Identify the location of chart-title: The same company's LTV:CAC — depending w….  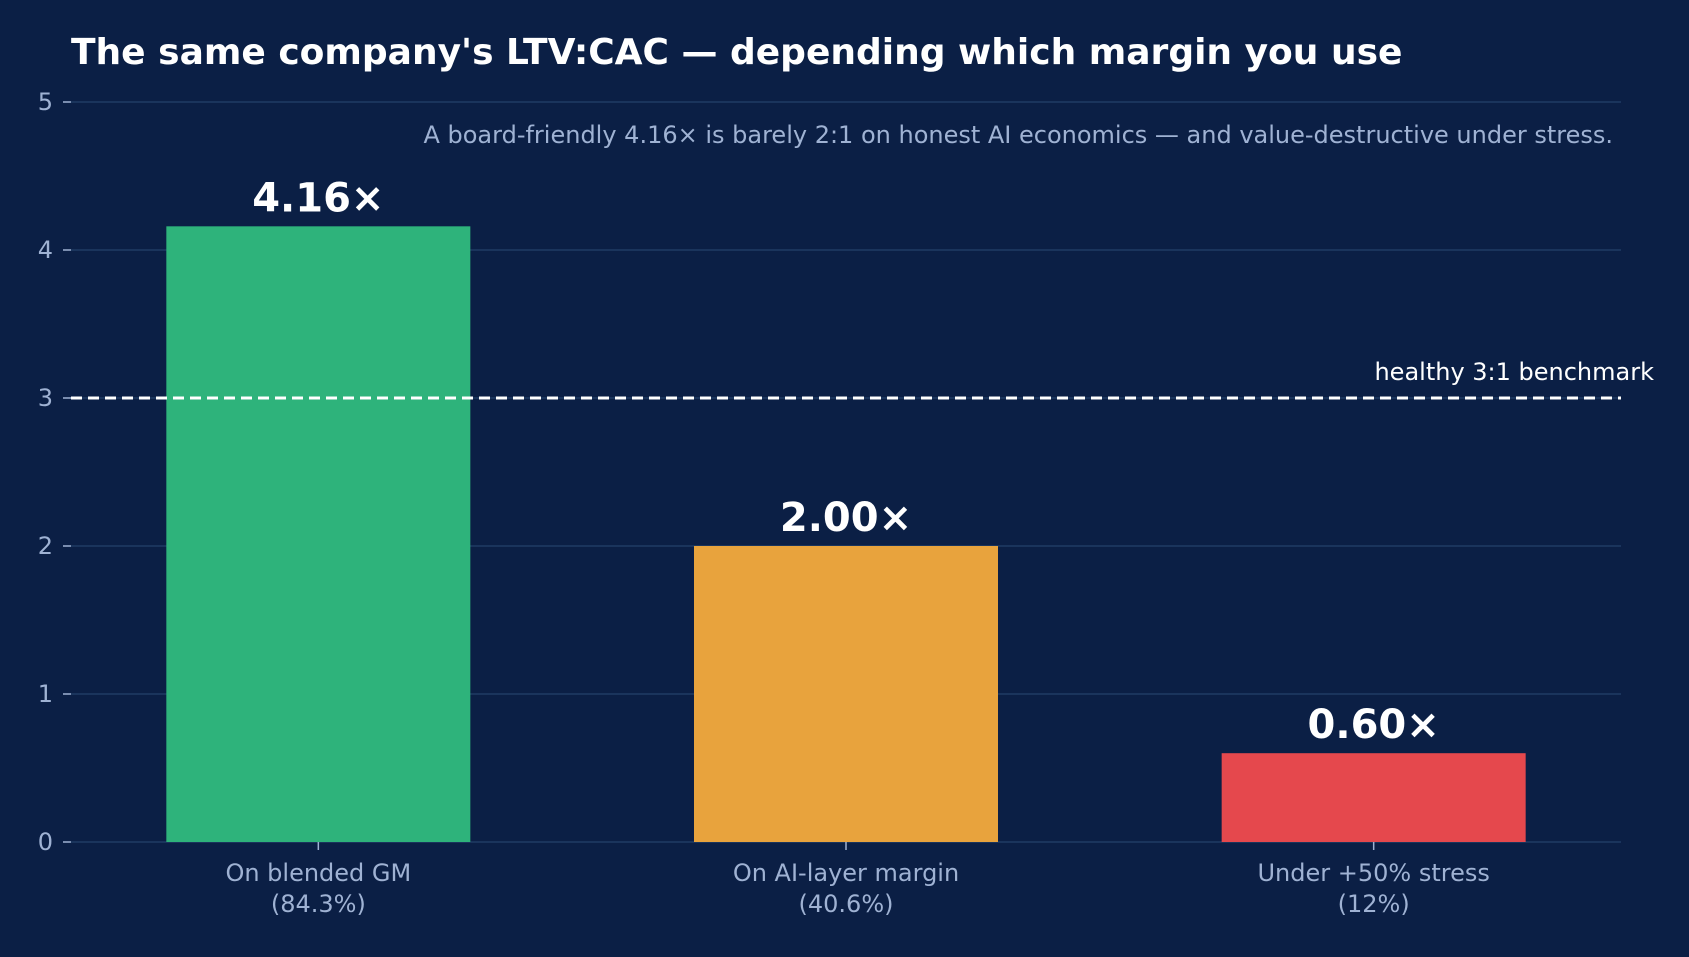
(736, 52).